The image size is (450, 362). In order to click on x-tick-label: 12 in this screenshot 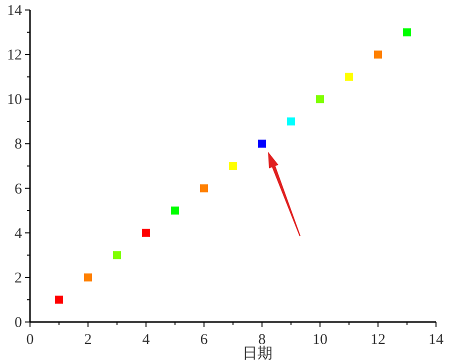, I will do `click(378, 340)`.